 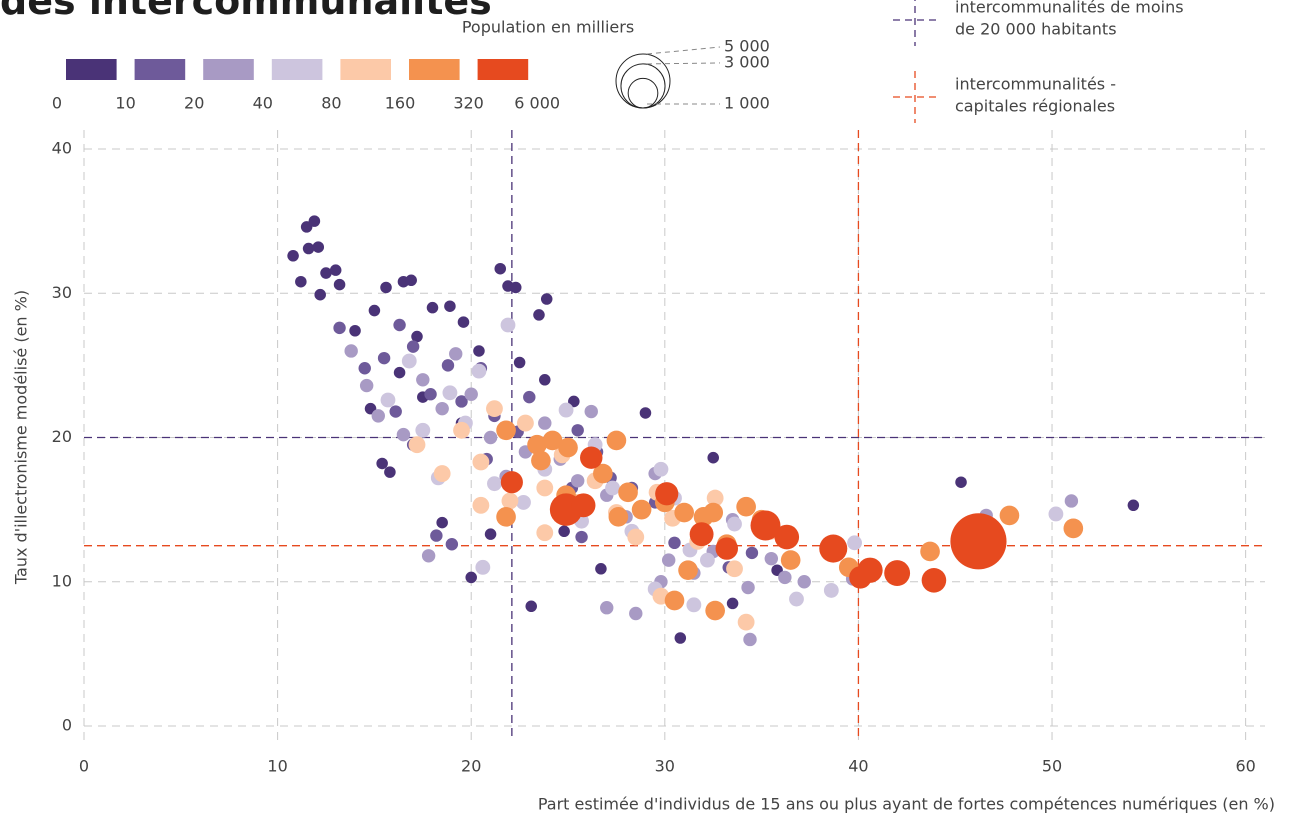 I want to click on x-tick-label: 10, so click(x=277, y=766).